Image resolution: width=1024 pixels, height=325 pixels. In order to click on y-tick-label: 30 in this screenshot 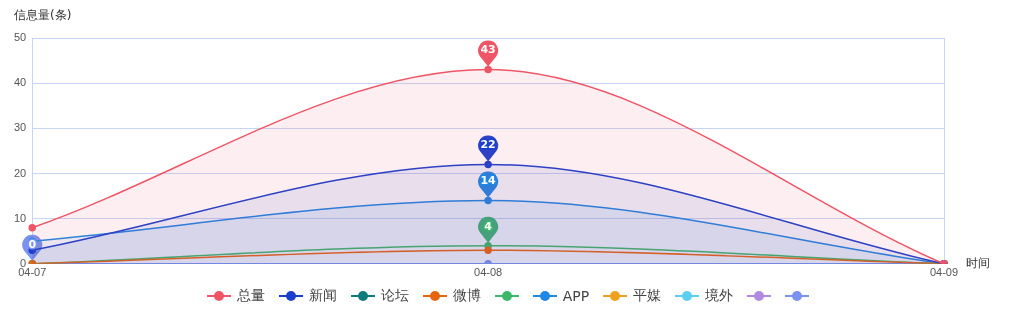, I will do `click(20, 127)`.